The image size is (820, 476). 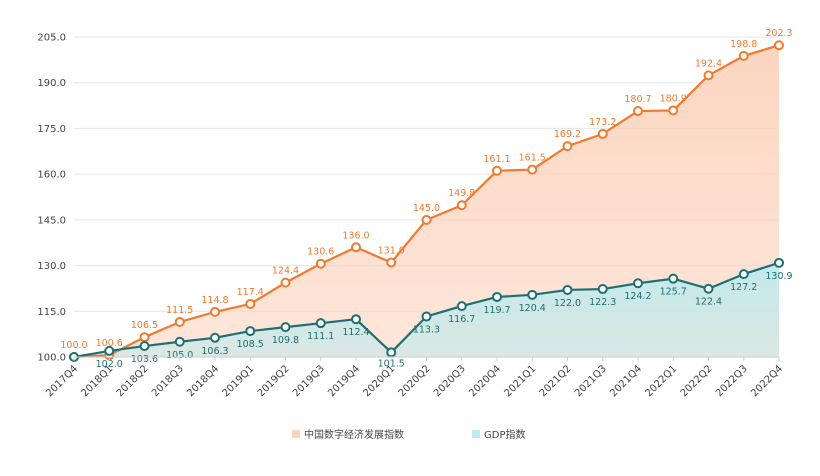 What do you see at coordinates (391, 251) in the screenshot?
I see `data-label-series-0: 131.0` at bounding box center [391, 251].